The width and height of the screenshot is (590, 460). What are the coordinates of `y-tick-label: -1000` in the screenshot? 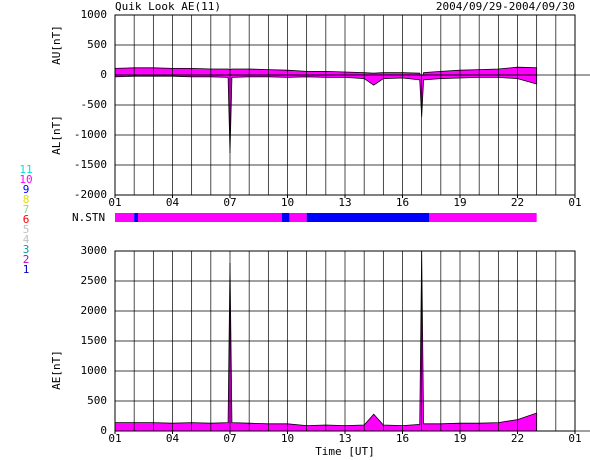 It's located at (90, 134).